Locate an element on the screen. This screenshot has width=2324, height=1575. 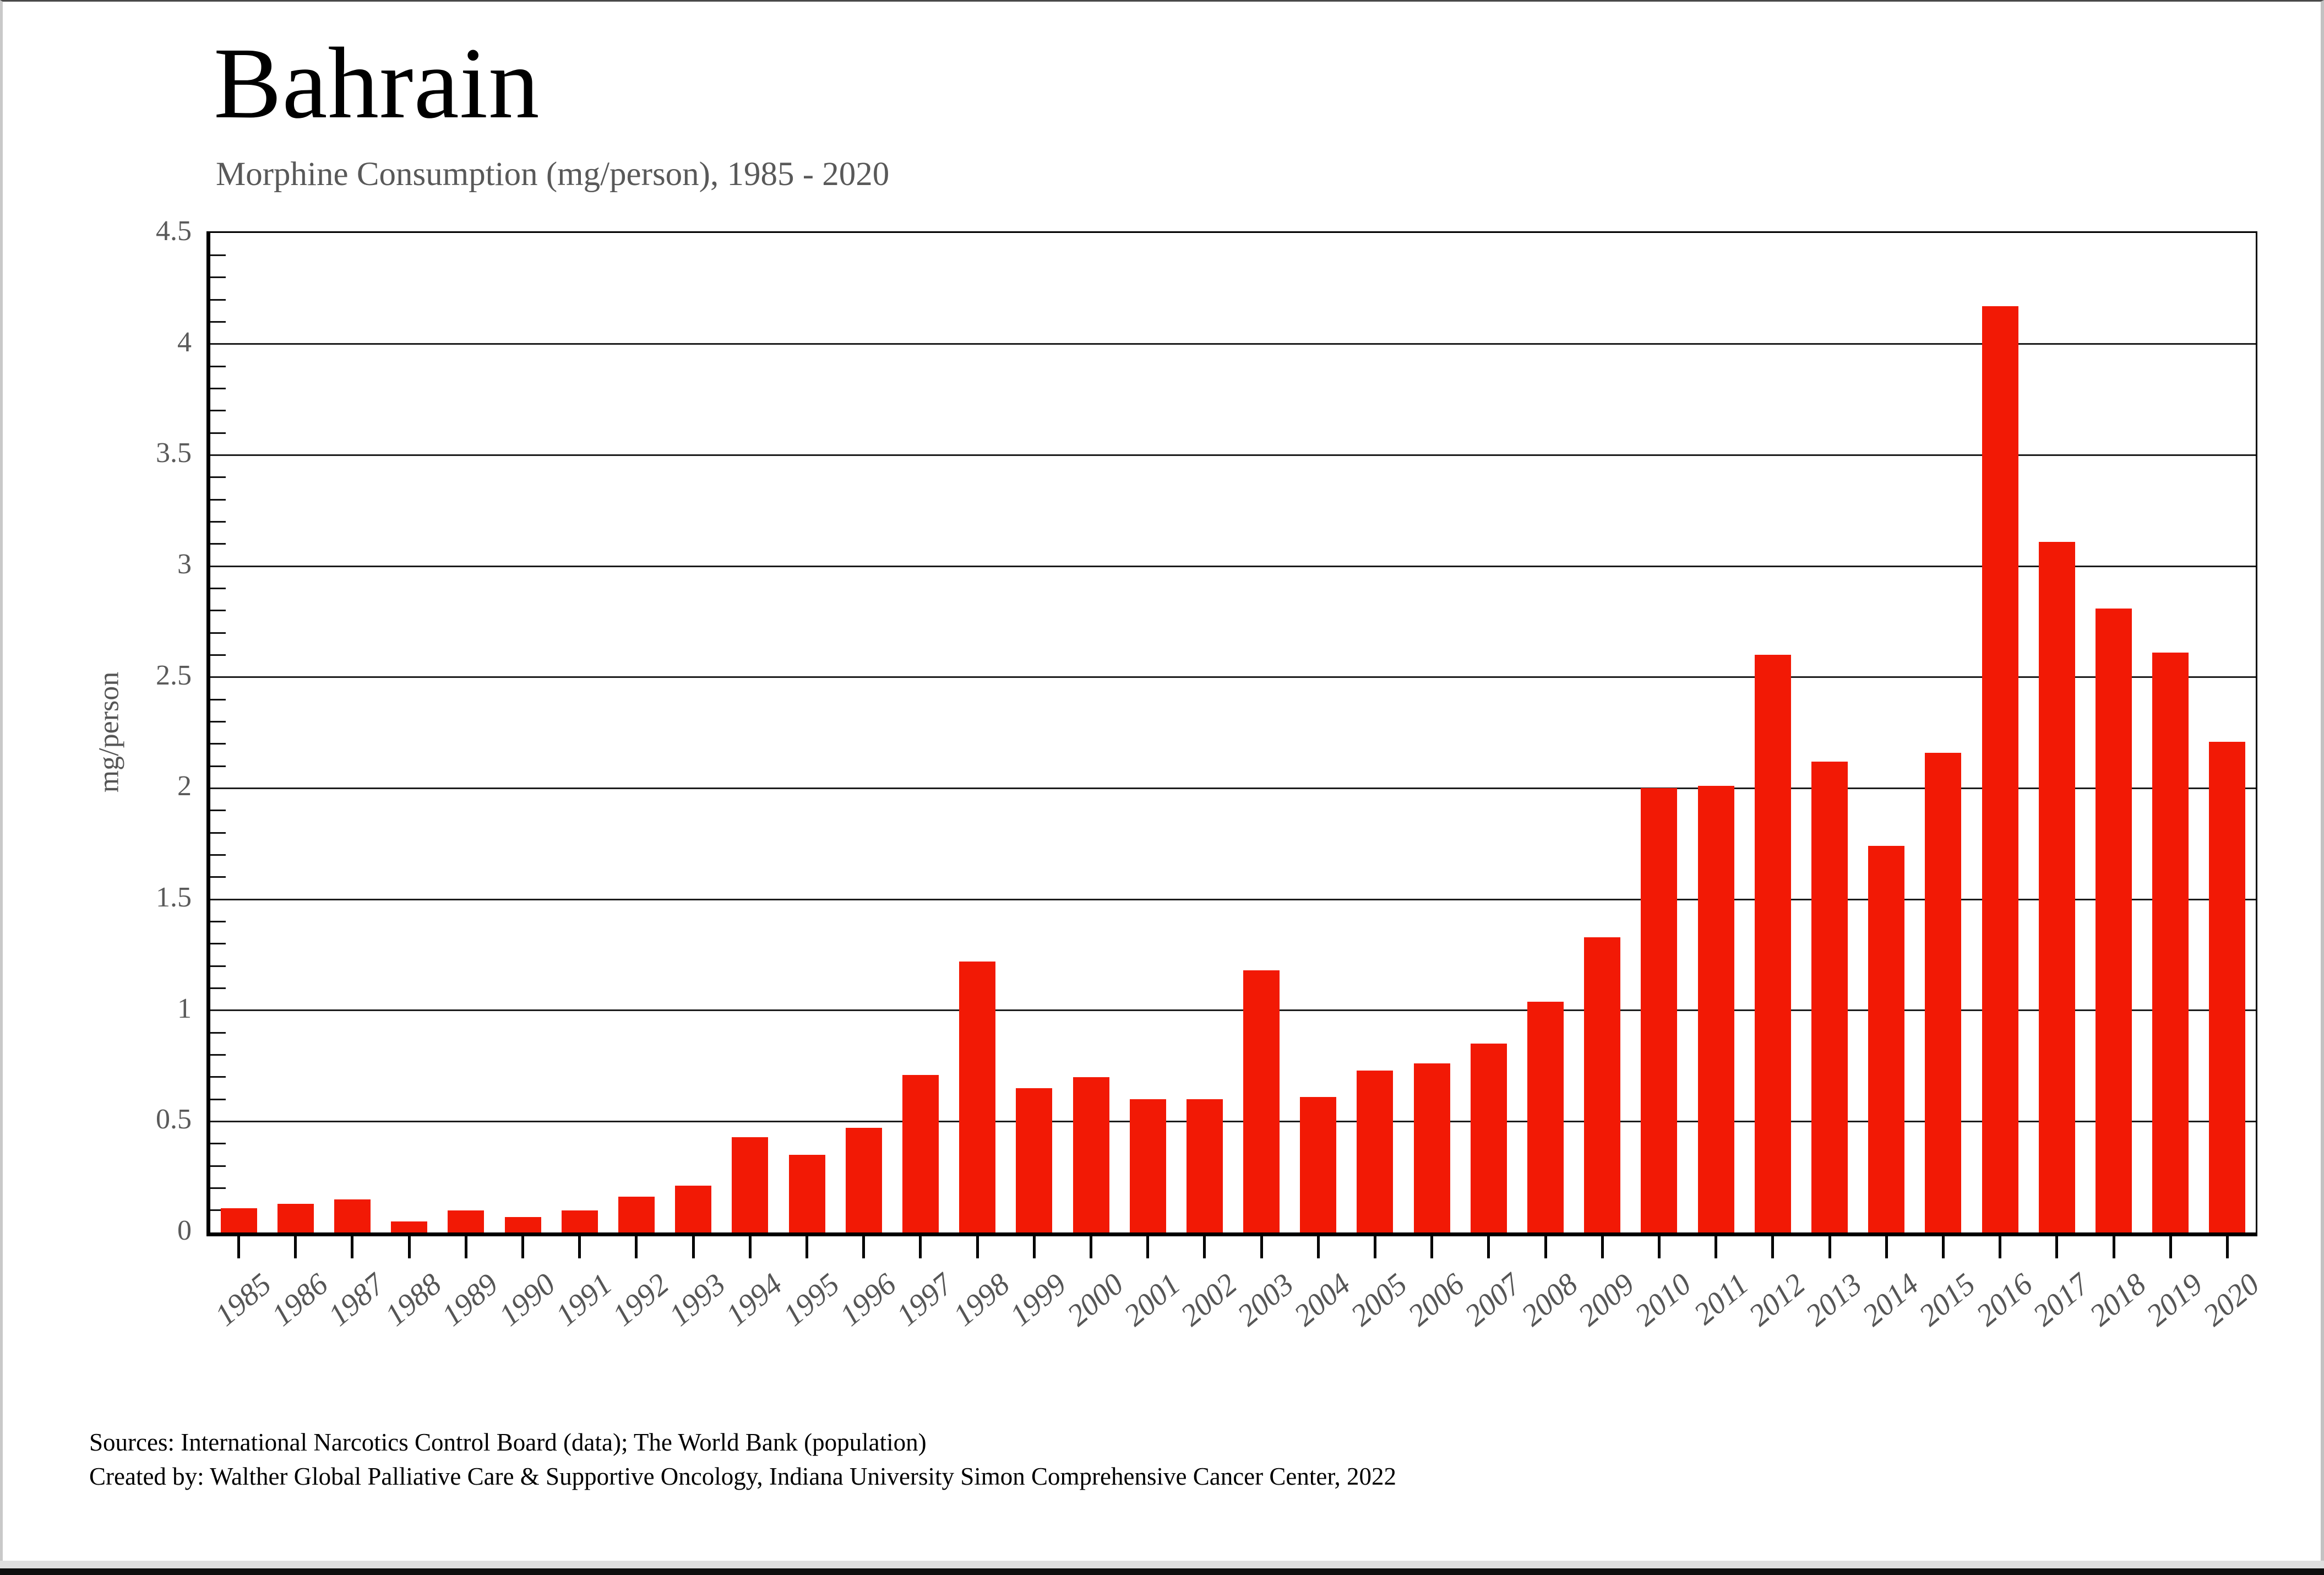
bar-1995 is located at coordinates (806, 1193).